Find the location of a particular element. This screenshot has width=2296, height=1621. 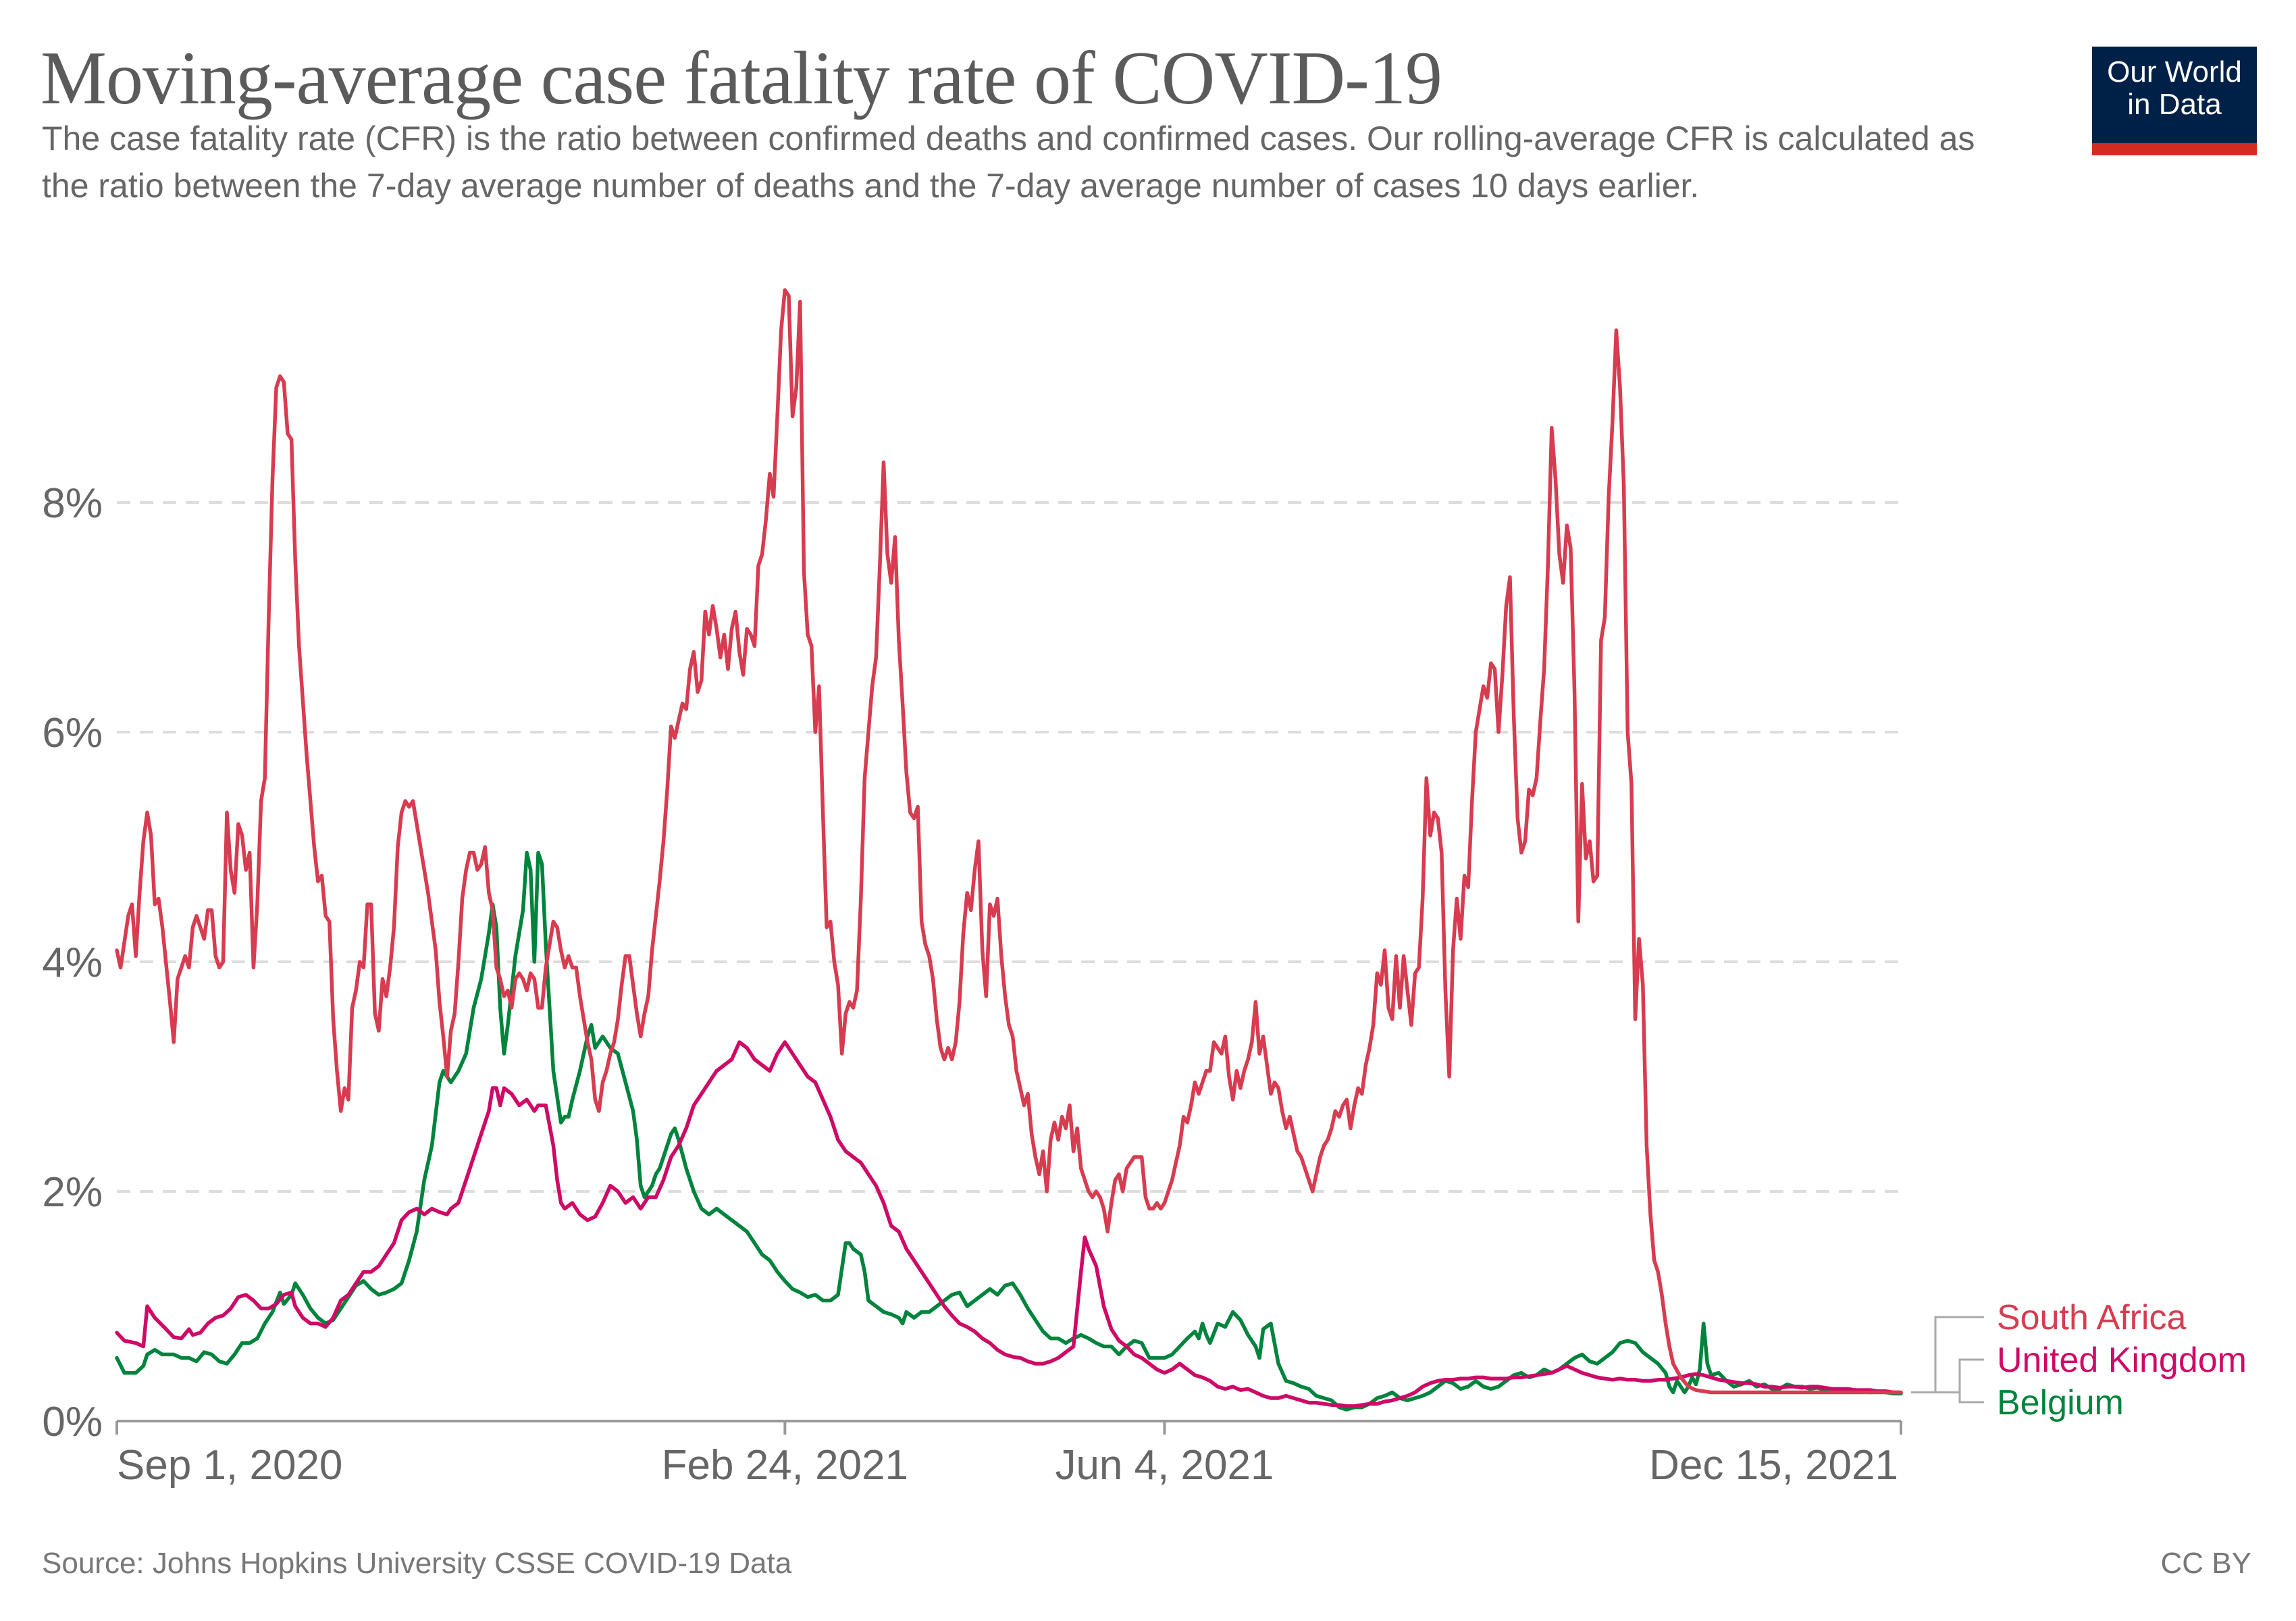

y-tick-label: 0% is located at coordinates (72, 1422).